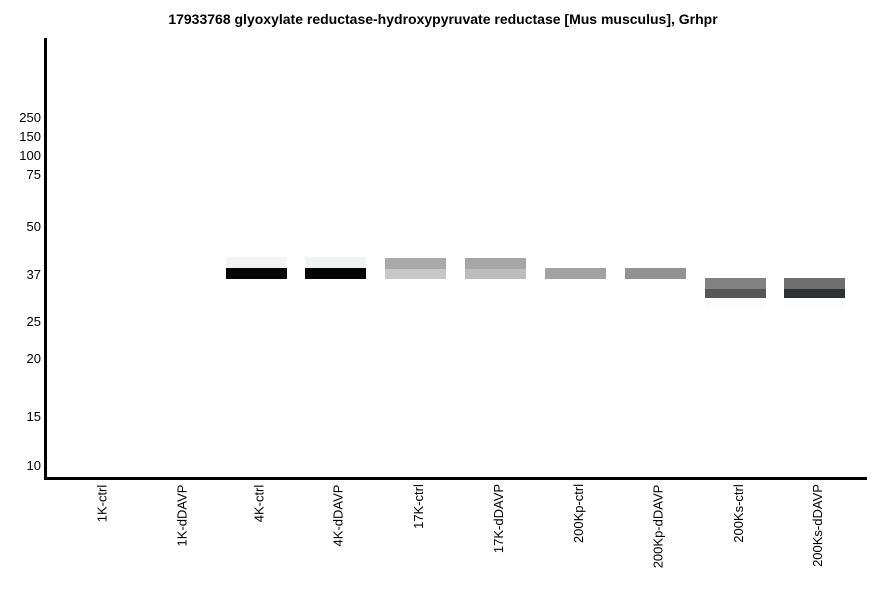 Image resolution: width=886 pixels, height=595 pixels. I want to click on mw-marker-label: 37, so click(33, 274).